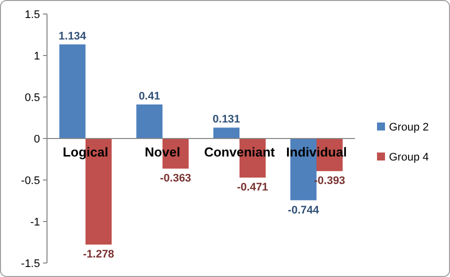  I want to click on y-tick-label: 0.5, so click(32, 98).